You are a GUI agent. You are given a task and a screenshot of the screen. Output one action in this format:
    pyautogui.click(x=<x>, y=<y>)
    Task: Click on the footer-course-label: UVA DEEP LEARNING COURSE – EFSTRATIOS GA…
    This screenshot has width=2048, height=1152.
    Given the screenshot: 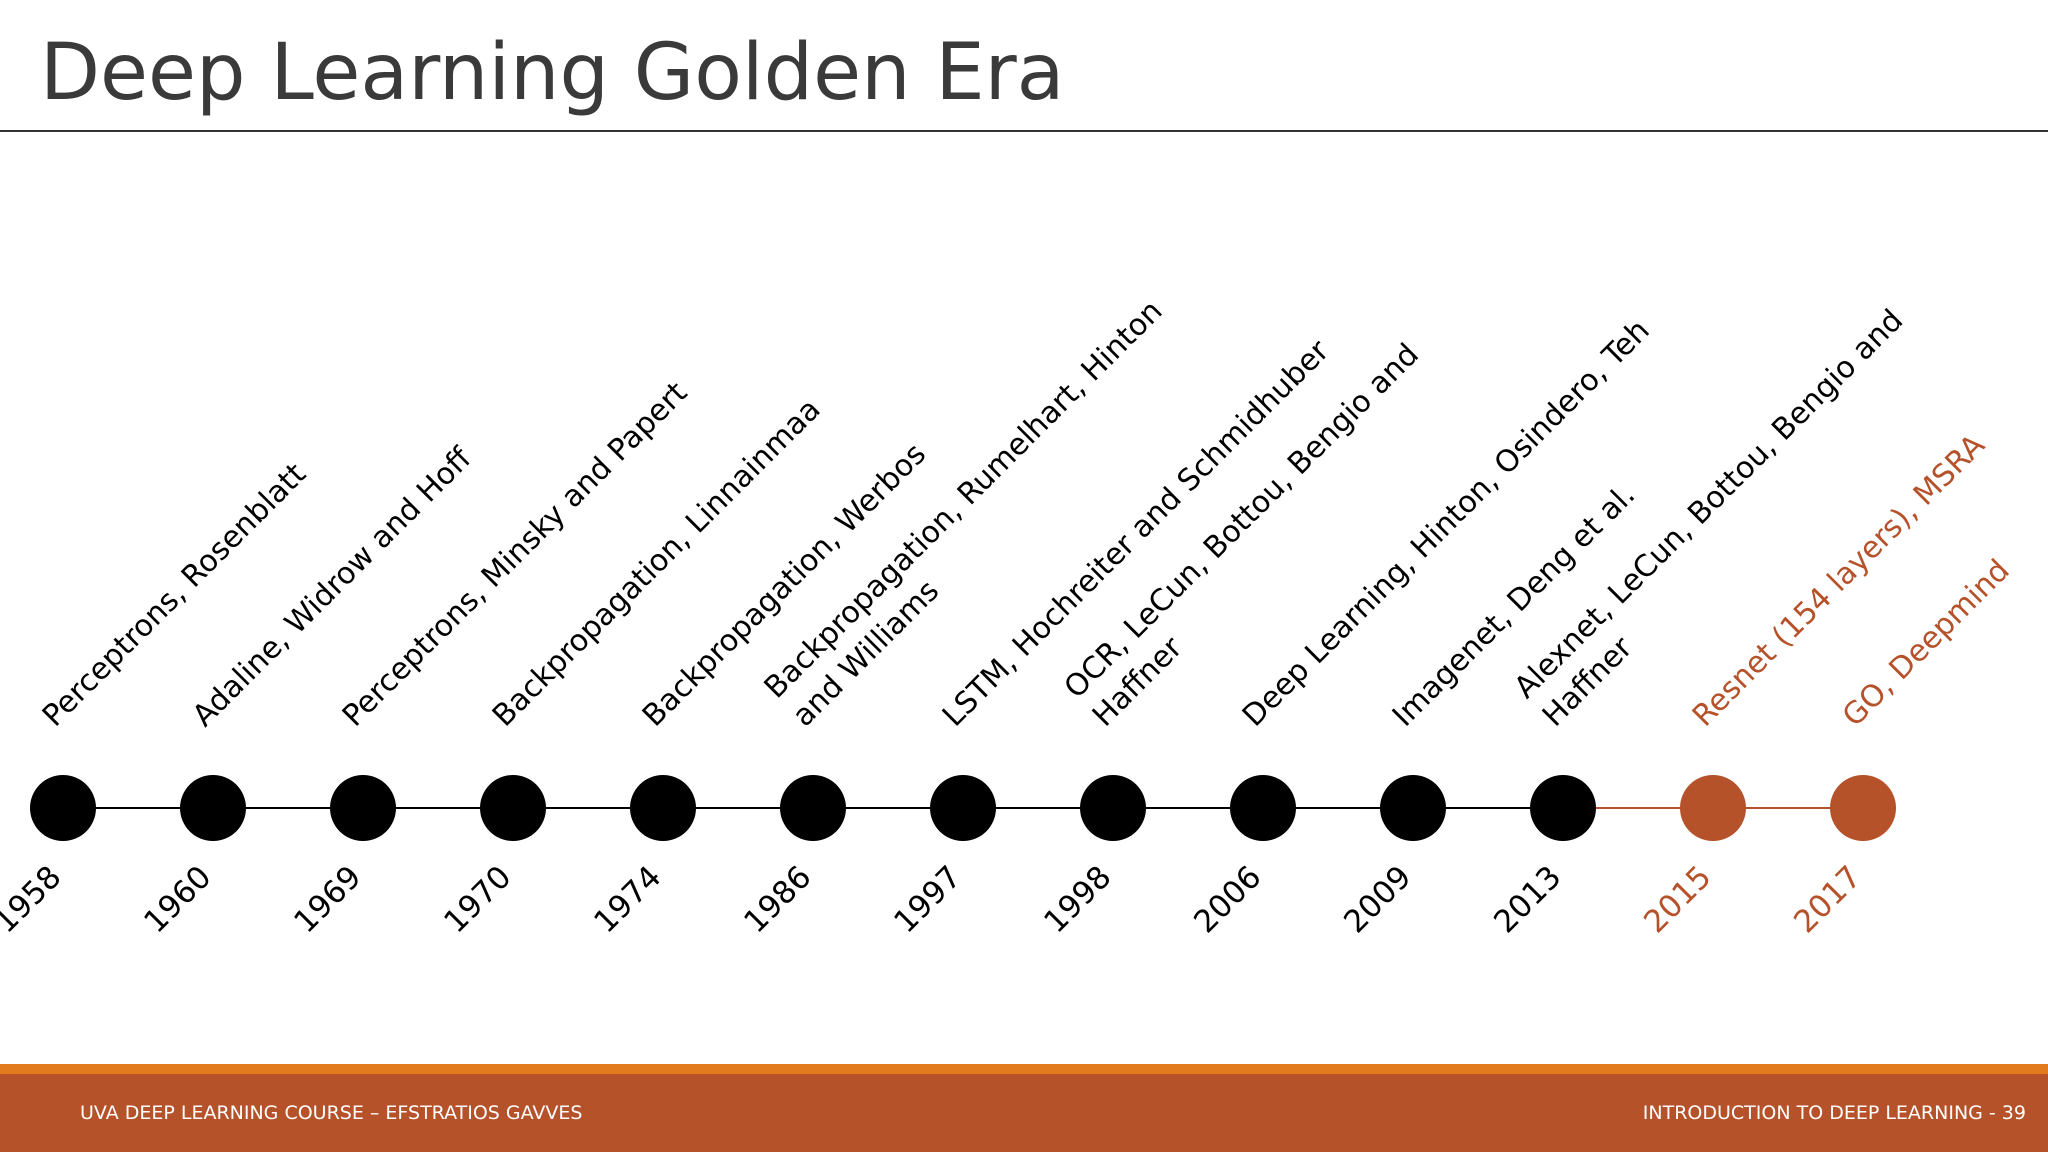 What is the action you would take?
    pyautogui.click(x=331, y=1113)
    